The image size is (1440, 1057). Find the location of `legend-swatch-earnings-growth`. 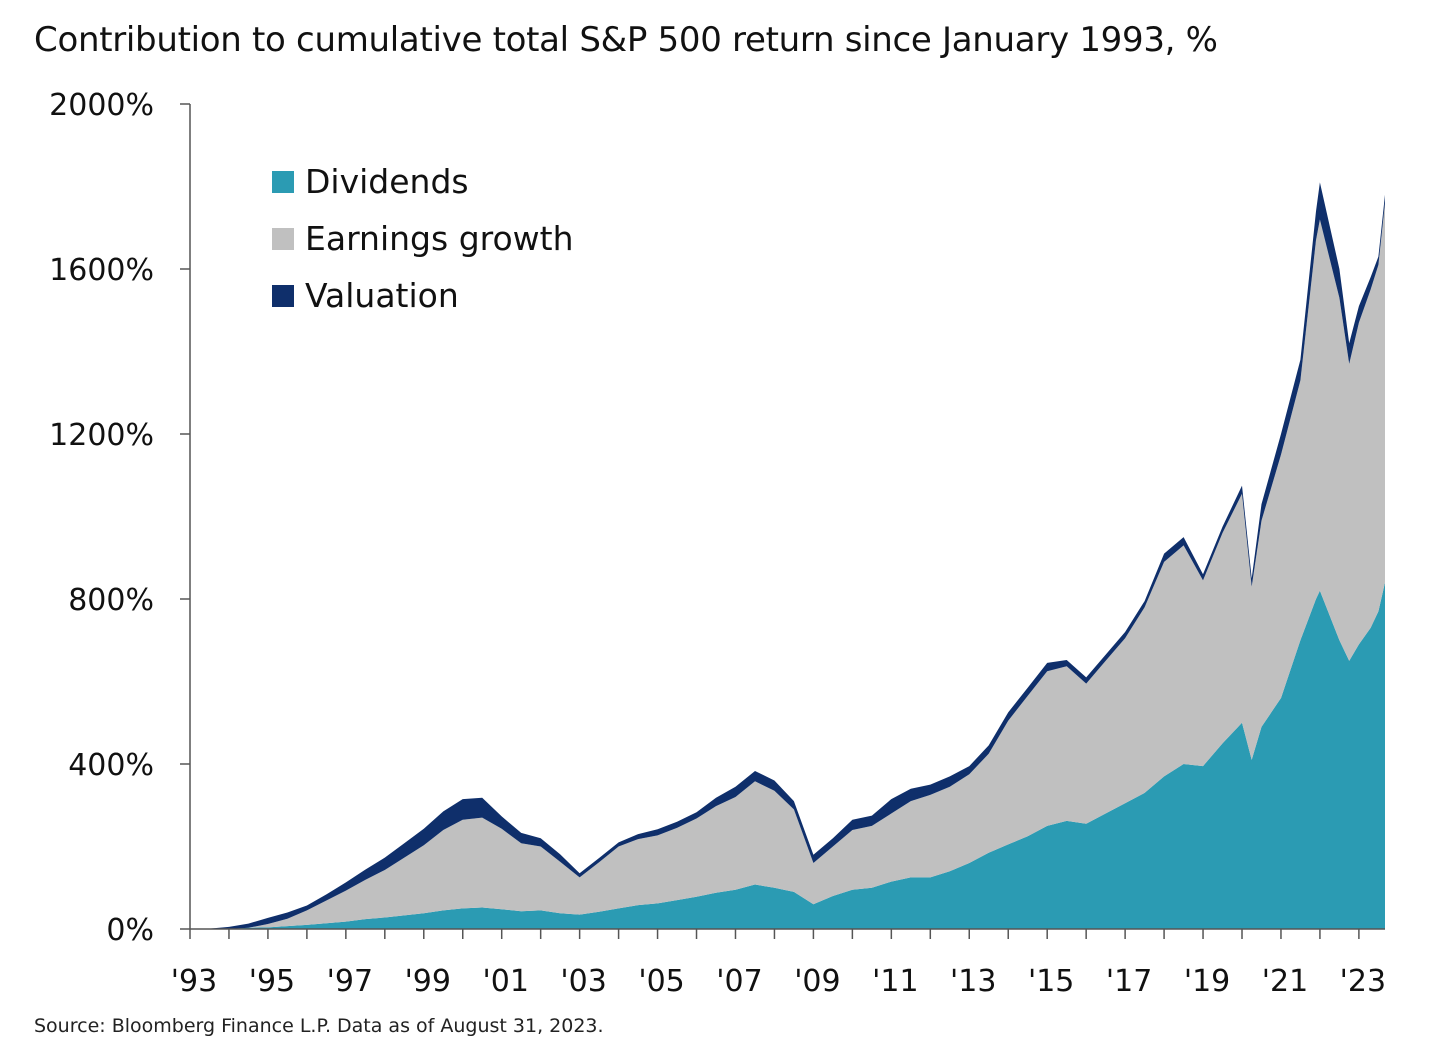

legend-swatch-earnings-growth is located at coordinates (283, 239).